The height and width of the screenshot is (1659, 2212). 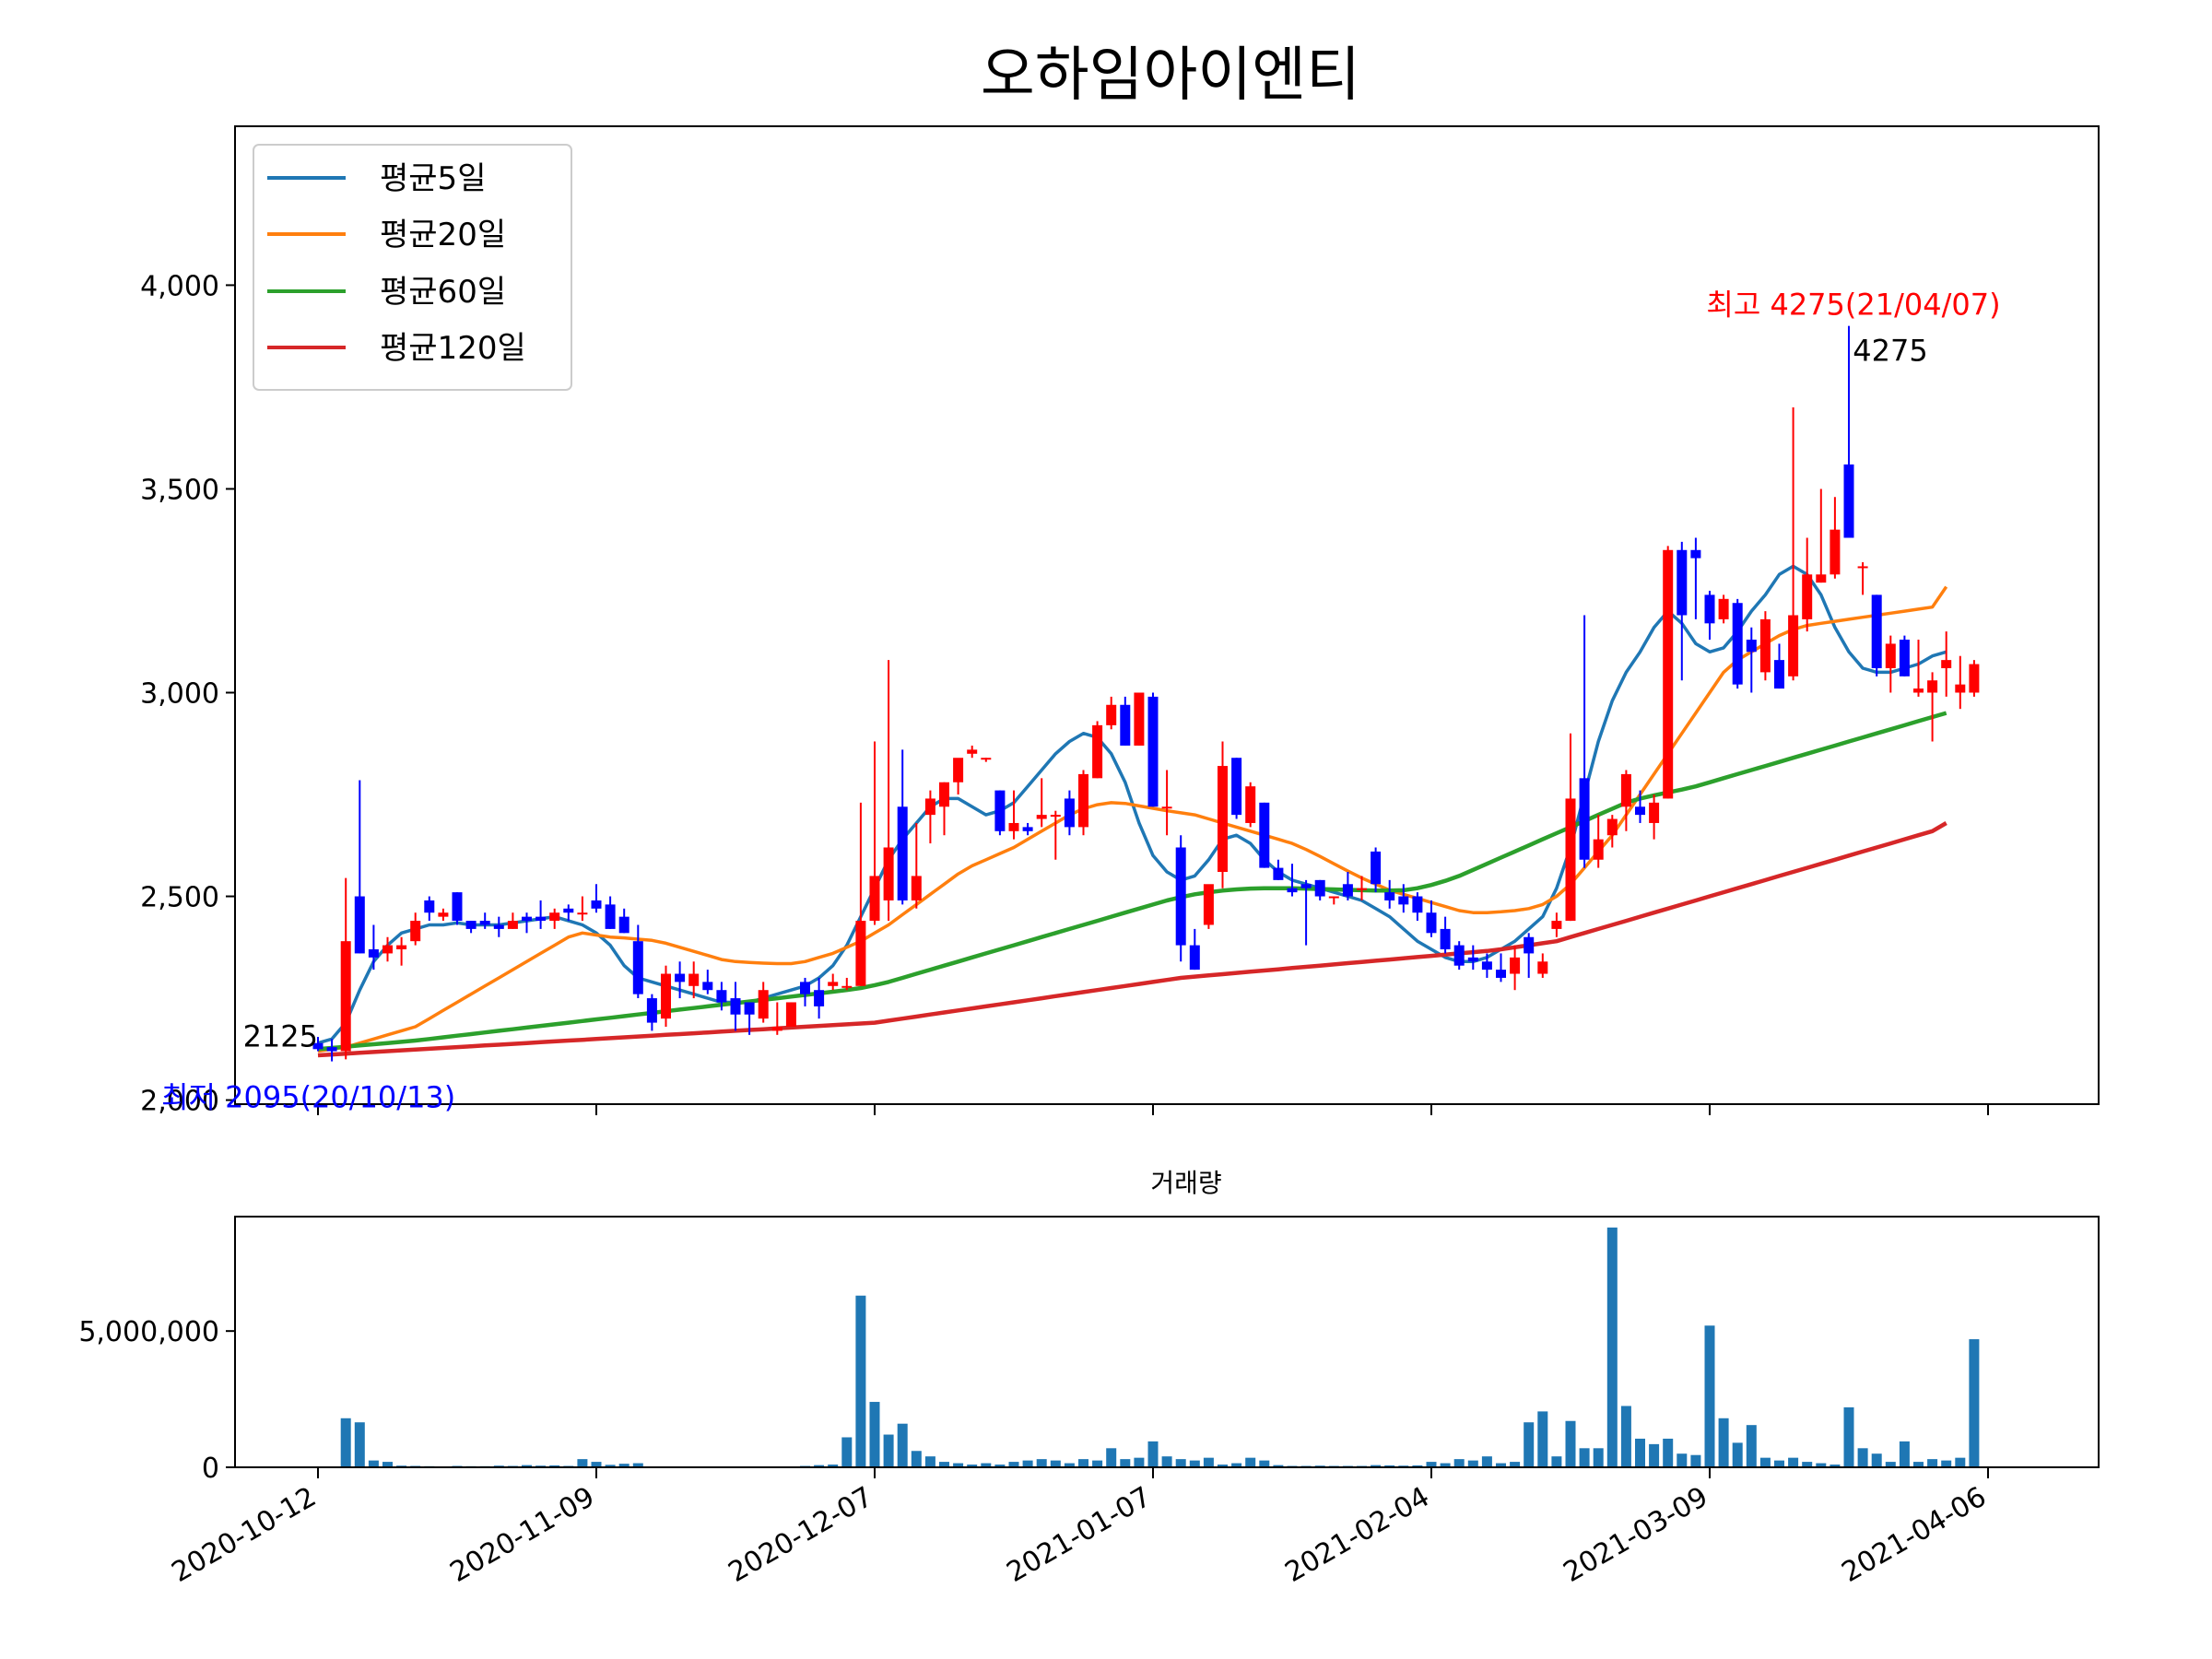 I want to click on legend-label-ma120: 평균120일, so click(x=453, y=348).